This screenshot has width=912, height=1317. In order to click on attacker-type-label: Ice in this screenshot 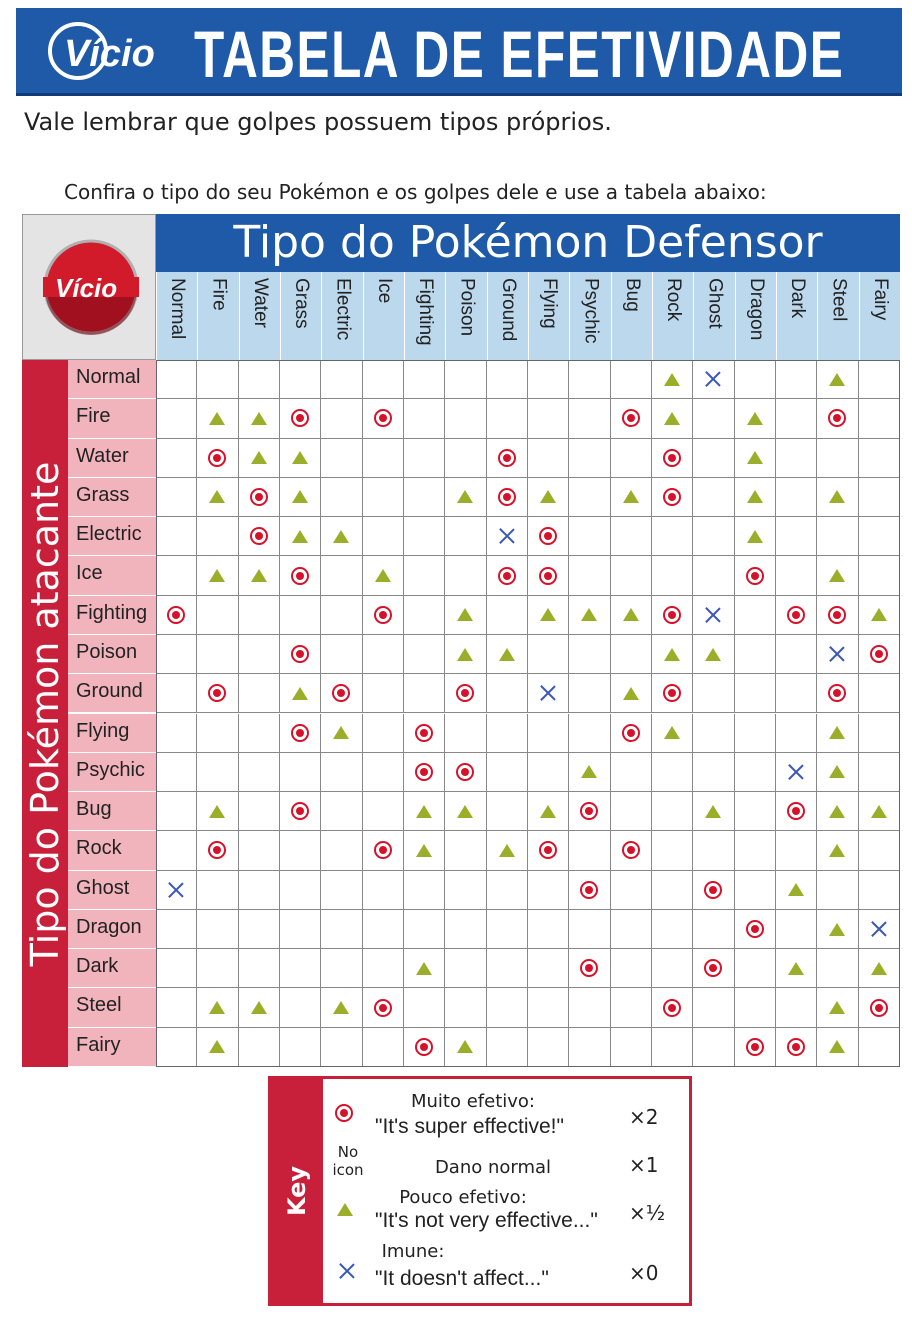, I will do `click(89, 573)`.